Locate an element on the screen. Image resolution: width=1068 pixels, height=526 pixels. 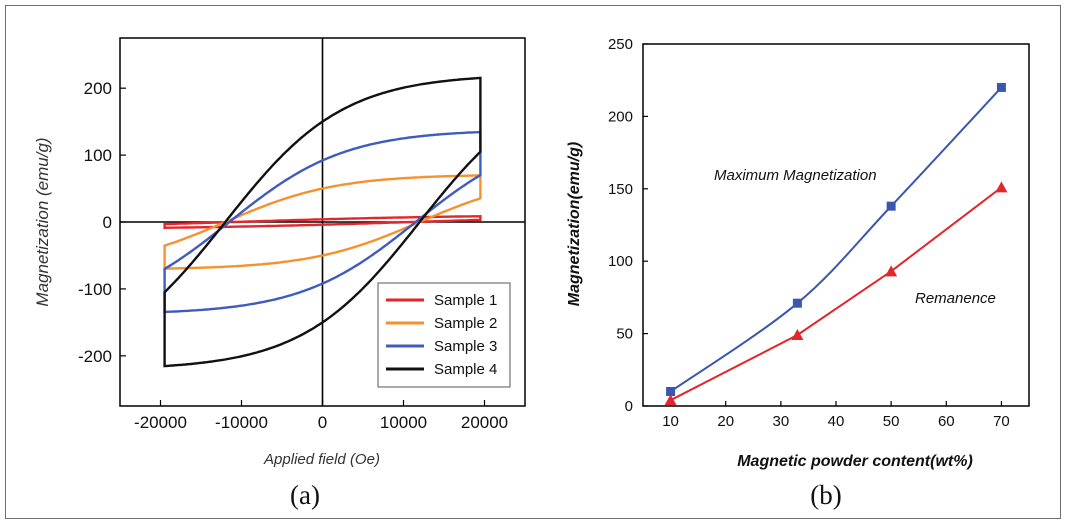
chart-a-legend-label: Sample 2 is located at coordinates (465, 323).